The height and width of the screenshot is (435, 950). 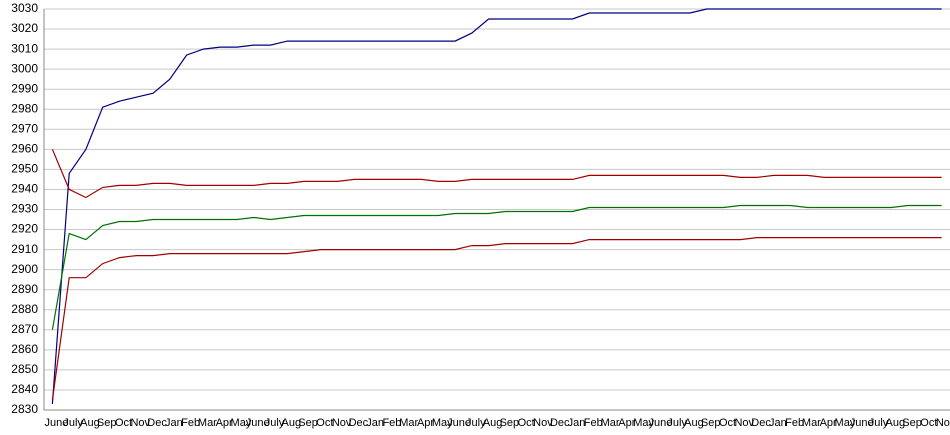 What do you see at coordinates (24, 149) in the screenshot?
I see `y-tick-label: 2960` at bounding box center [24, 149].